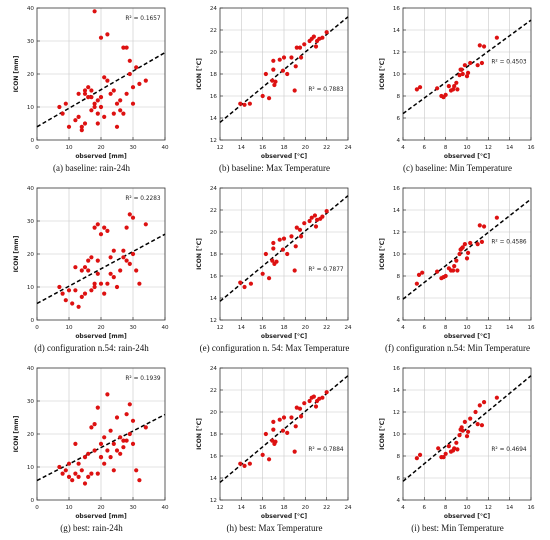 This screenshot has height=540, width=550. Describe the element at coordinates (398, 277) in the screenshot. I see `y-tick-label: 8` at that location.